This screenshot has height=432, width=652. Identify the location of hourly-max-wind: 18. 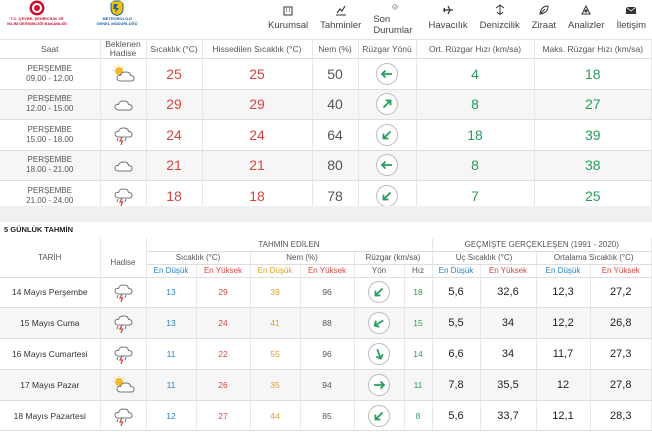
(593, 74).